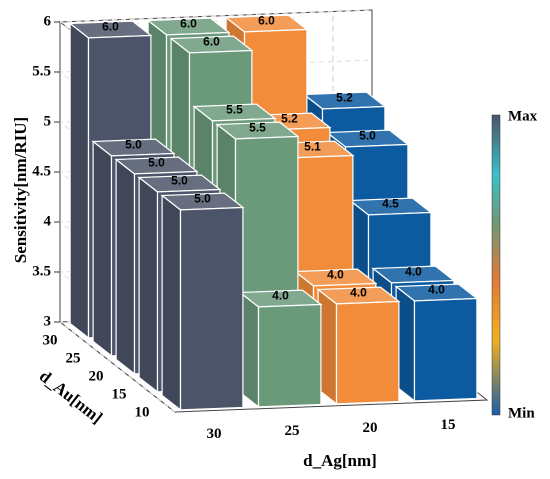  Describe the element at coordinates (119, 394) in the screenshot. I see `y-tick-label: 15` at that location.